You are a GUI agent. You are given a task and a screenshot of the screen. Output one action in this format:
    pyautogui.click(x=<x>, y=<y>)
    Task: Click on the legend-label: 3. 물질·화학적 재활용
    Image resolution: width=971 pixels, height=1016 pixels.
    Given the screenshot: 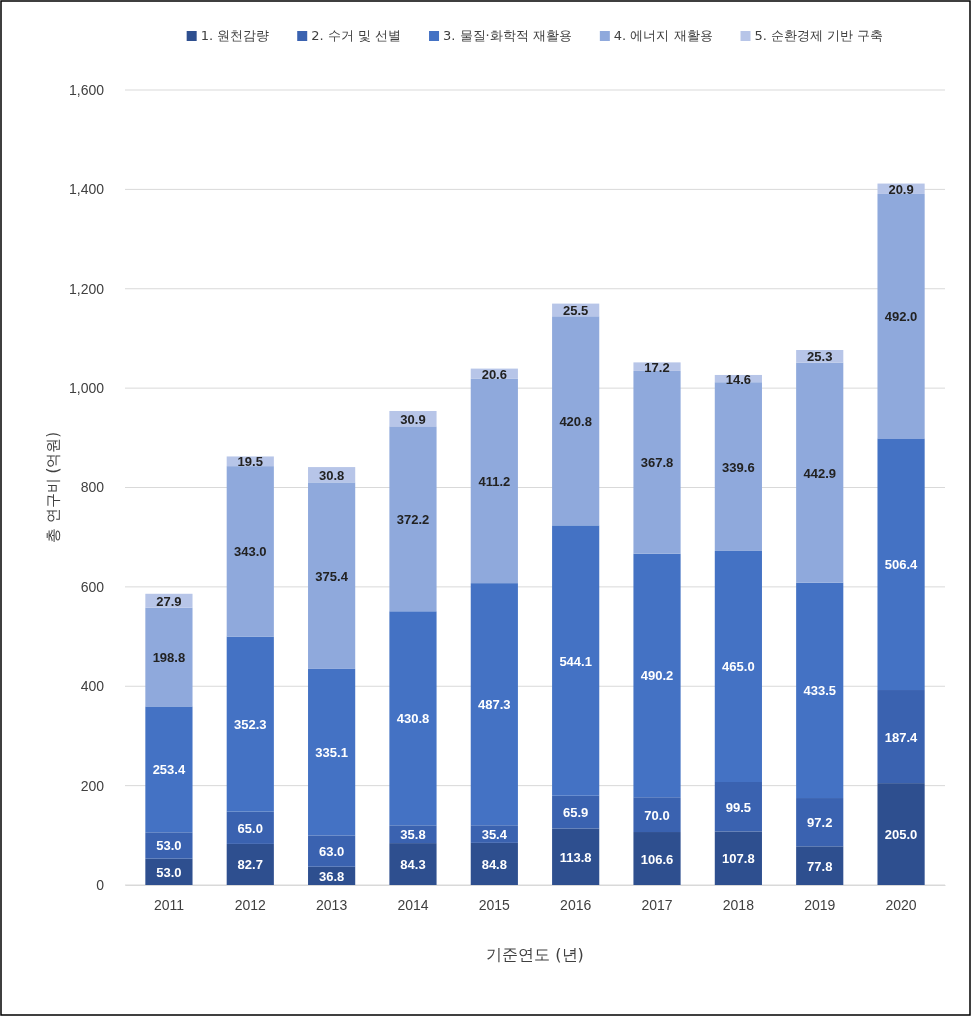 What is the action you would take?
    pyautogui.click(x=507, y=35)
    